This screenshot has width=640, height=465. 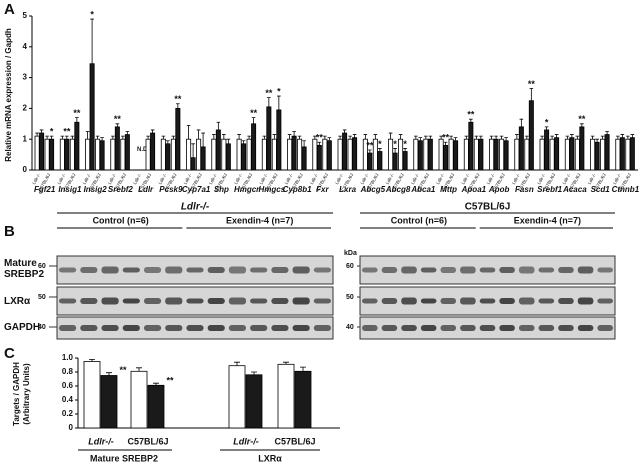 What do you see at coordinates (124, 458) in the screenshot?
I see `group-label: Mature SREBP2` at bounding box center [124, 458].